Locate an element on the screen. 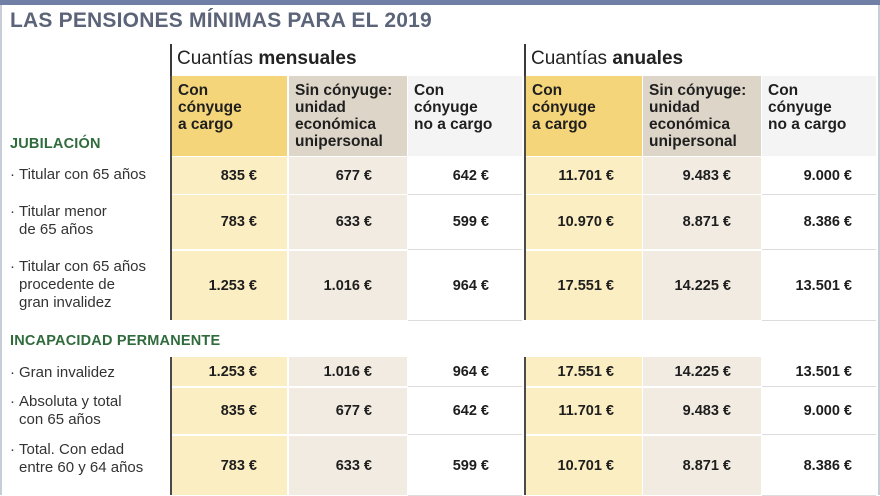 This screenshot has width=880, height=496. cell-value: 17.551 € is located at coordinates (585, 285).